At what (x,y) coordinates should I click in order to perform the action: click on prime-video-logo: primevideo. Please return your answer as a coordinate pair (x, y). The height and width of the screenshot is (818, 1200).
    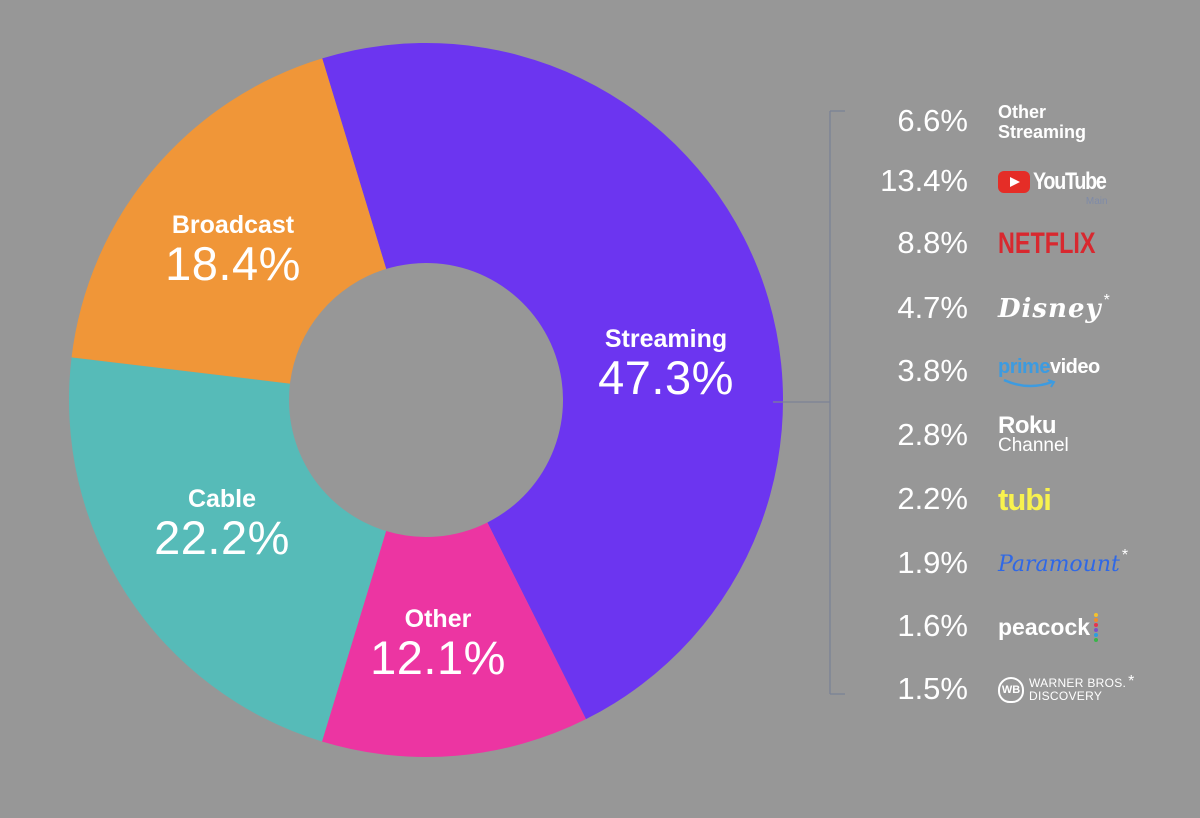
    Looking at the image, I should click on (1049, 372).